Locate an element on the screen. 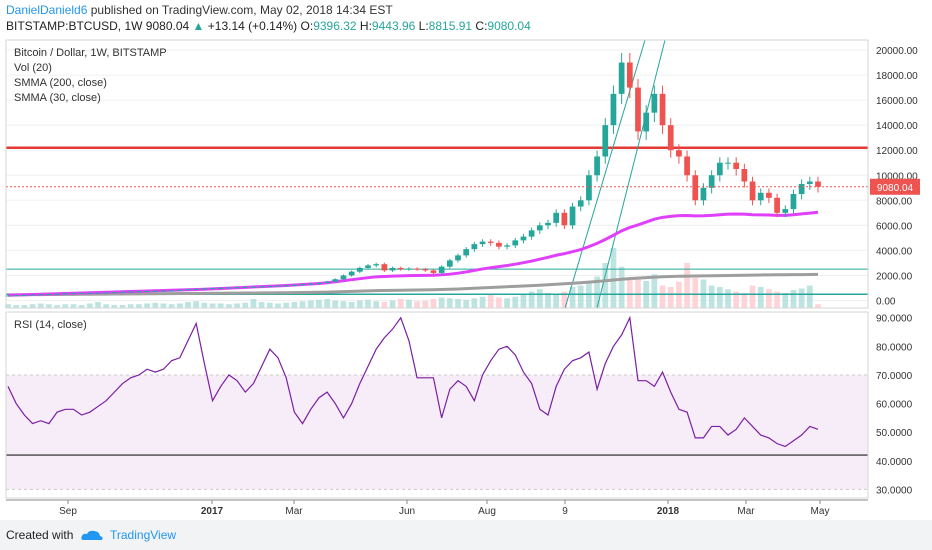  x-tick-label: Sep is located at coordinates (68, 511).